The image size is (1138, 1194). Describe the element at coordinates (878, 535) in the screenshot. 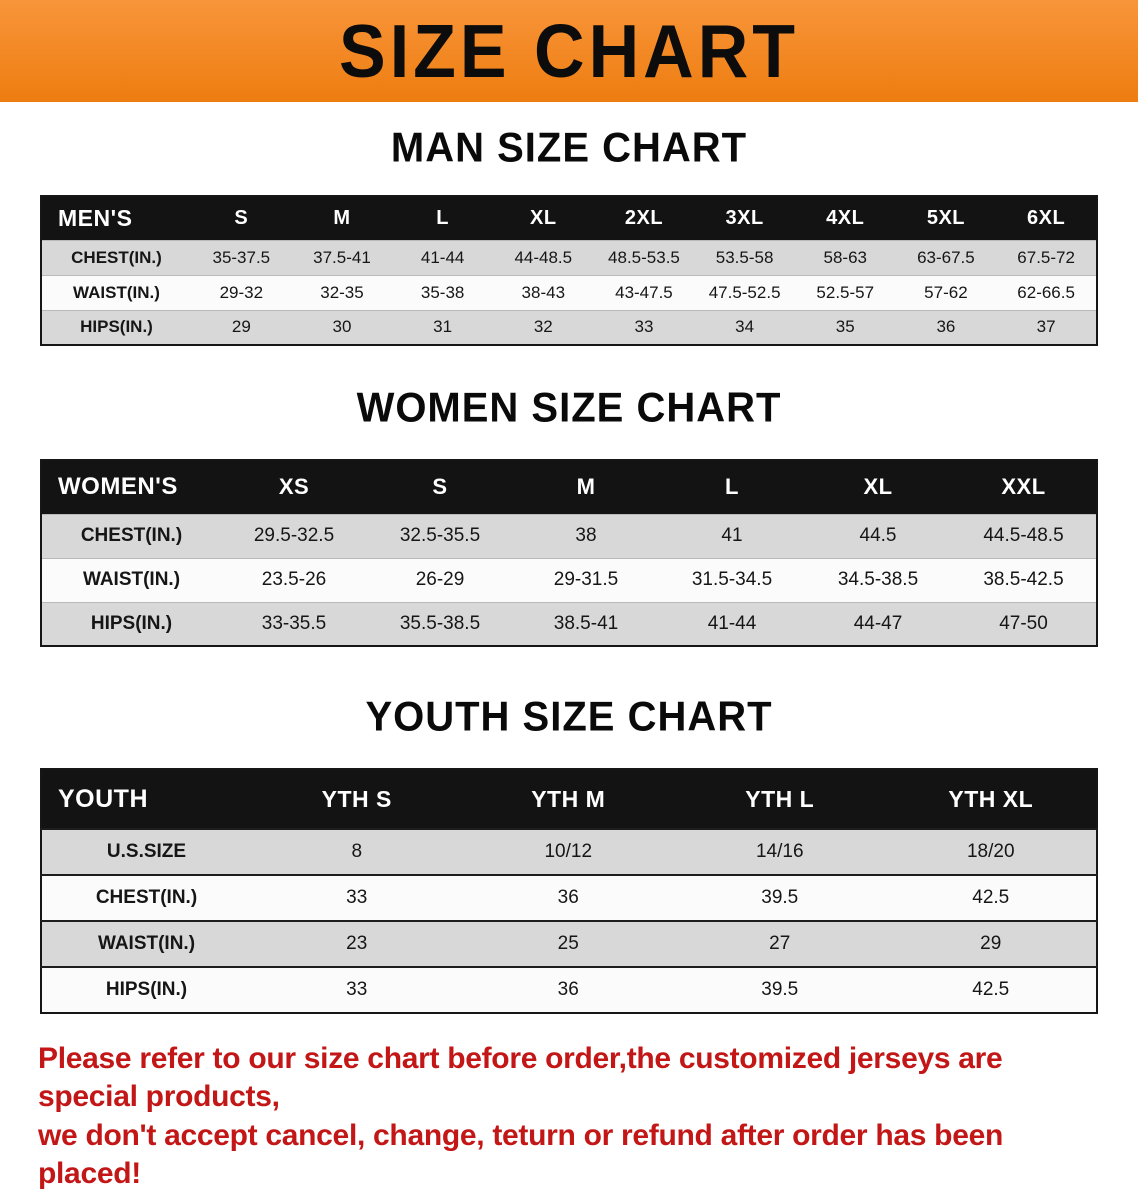

I see `value-cell: 44.5` at that location.